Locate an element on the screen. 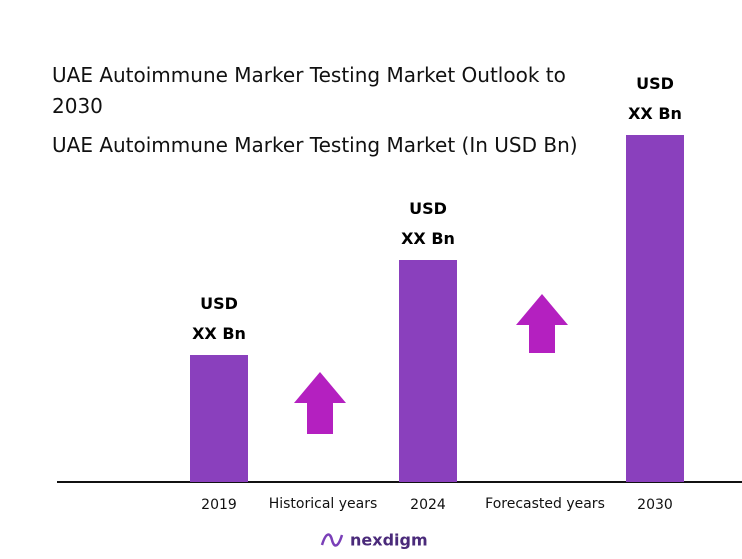 Image resolution: width=742 pixels, height=559 pixels. annotation: Historical years is located at coordinates (323, 504).